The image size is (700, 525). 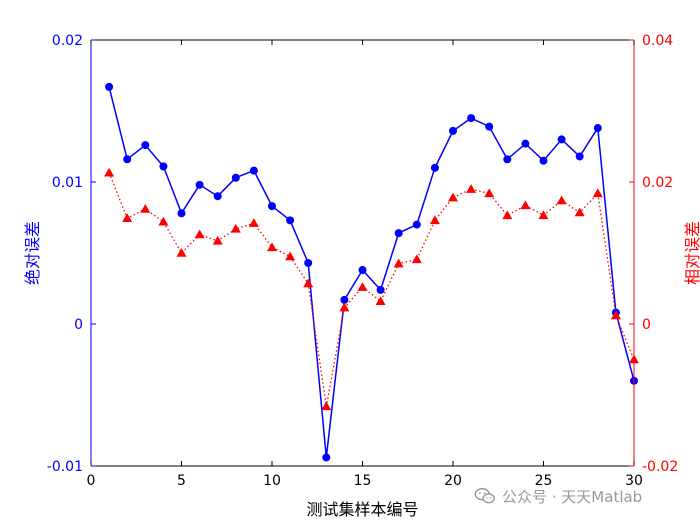 What do you see at coordinates (646, 325) in the screenshot?
I see `y-right-tick-label: 0` at bounding box center [646, 325].